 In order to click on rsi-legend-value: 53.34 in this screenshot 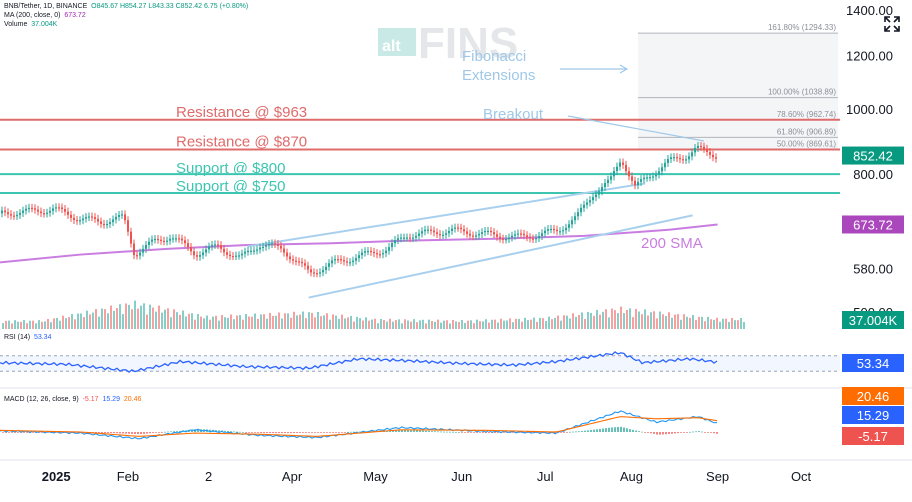, I will do `click(42, 337)`.